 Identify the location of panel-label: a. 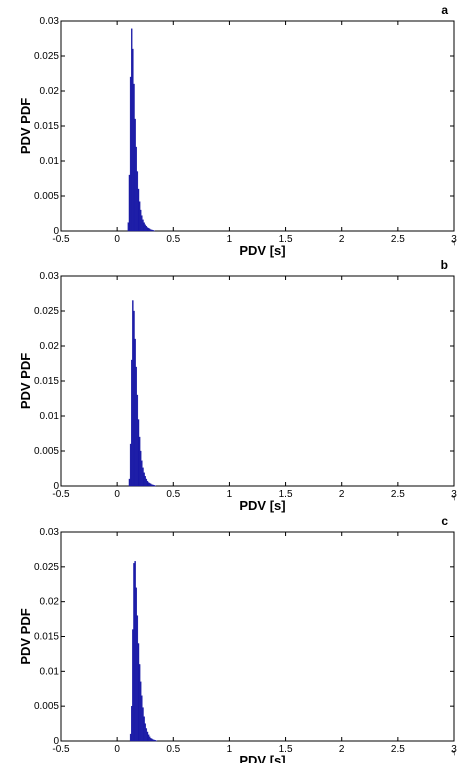
(444, 10).